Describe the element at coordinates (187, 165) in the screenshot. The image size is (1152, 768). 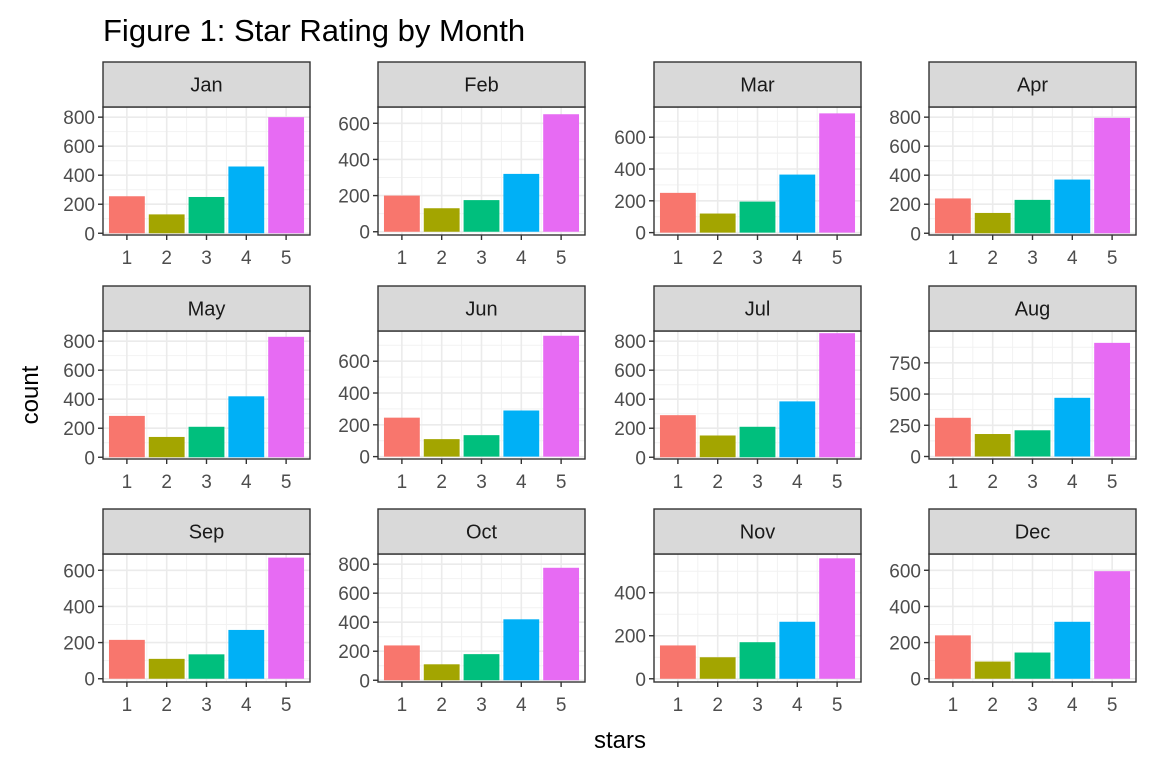
I see `panel-jan: Jan 0 200 400 600 800 1 2 3 4 5` at that location.